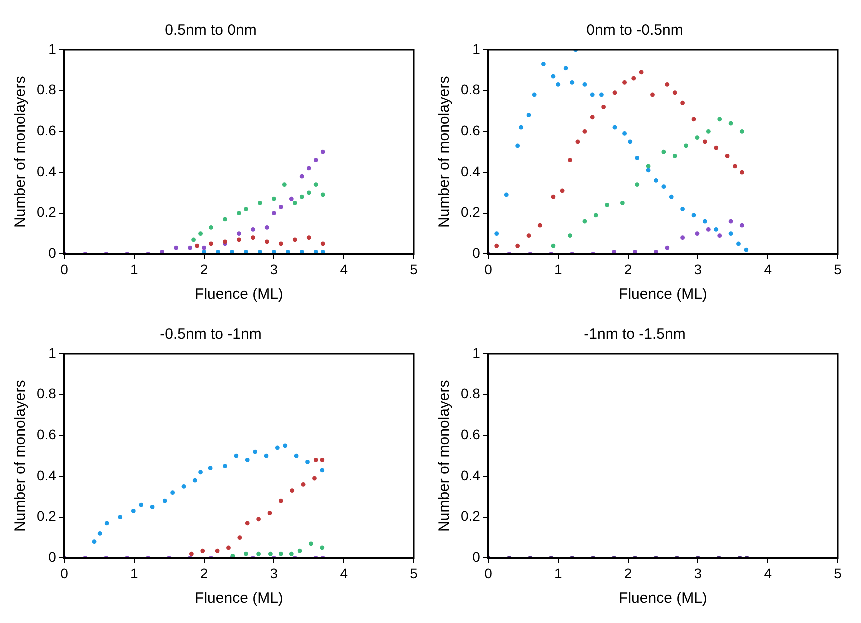 This screenshot has width=861, height=623. I want to click on chart-title: 0.5nm to 0nm, so click(211, 31).